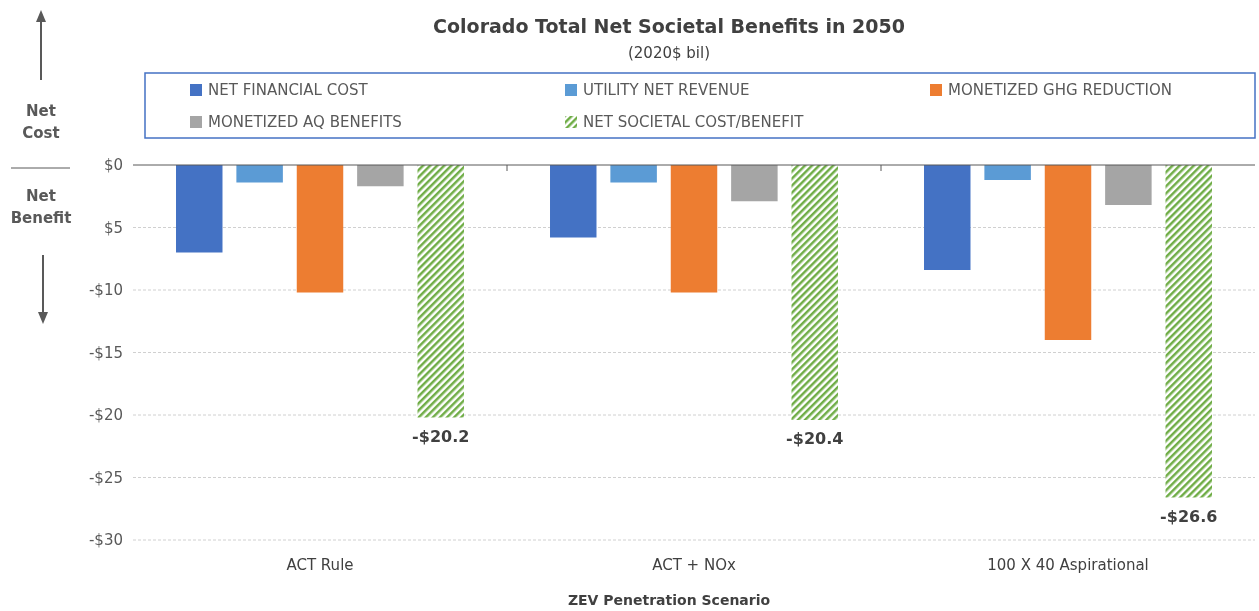  Describe the element at coordinates (1189, 516) in the screenshot. I see `data-label: -$26.6` at that location.